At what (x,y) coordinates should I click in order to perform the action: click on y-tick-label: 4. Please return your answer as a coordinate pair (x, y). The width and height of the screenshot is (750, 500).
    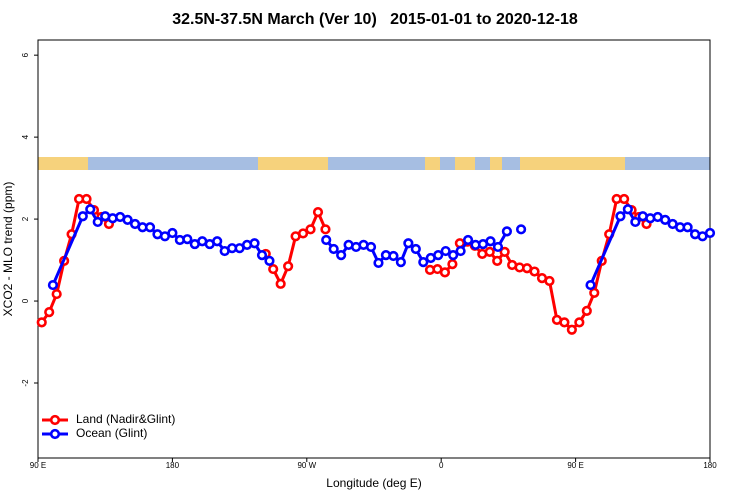
    Looking at the image, I should click on (25, 136).